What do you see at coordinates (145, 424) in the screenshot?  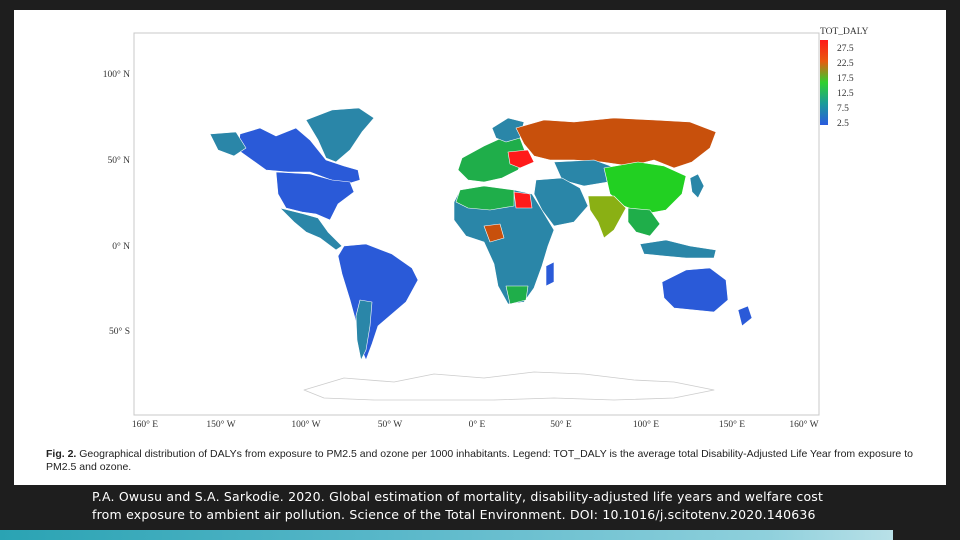 I see `lon-label-160e: 160° E` at bounding box center [145, 424].